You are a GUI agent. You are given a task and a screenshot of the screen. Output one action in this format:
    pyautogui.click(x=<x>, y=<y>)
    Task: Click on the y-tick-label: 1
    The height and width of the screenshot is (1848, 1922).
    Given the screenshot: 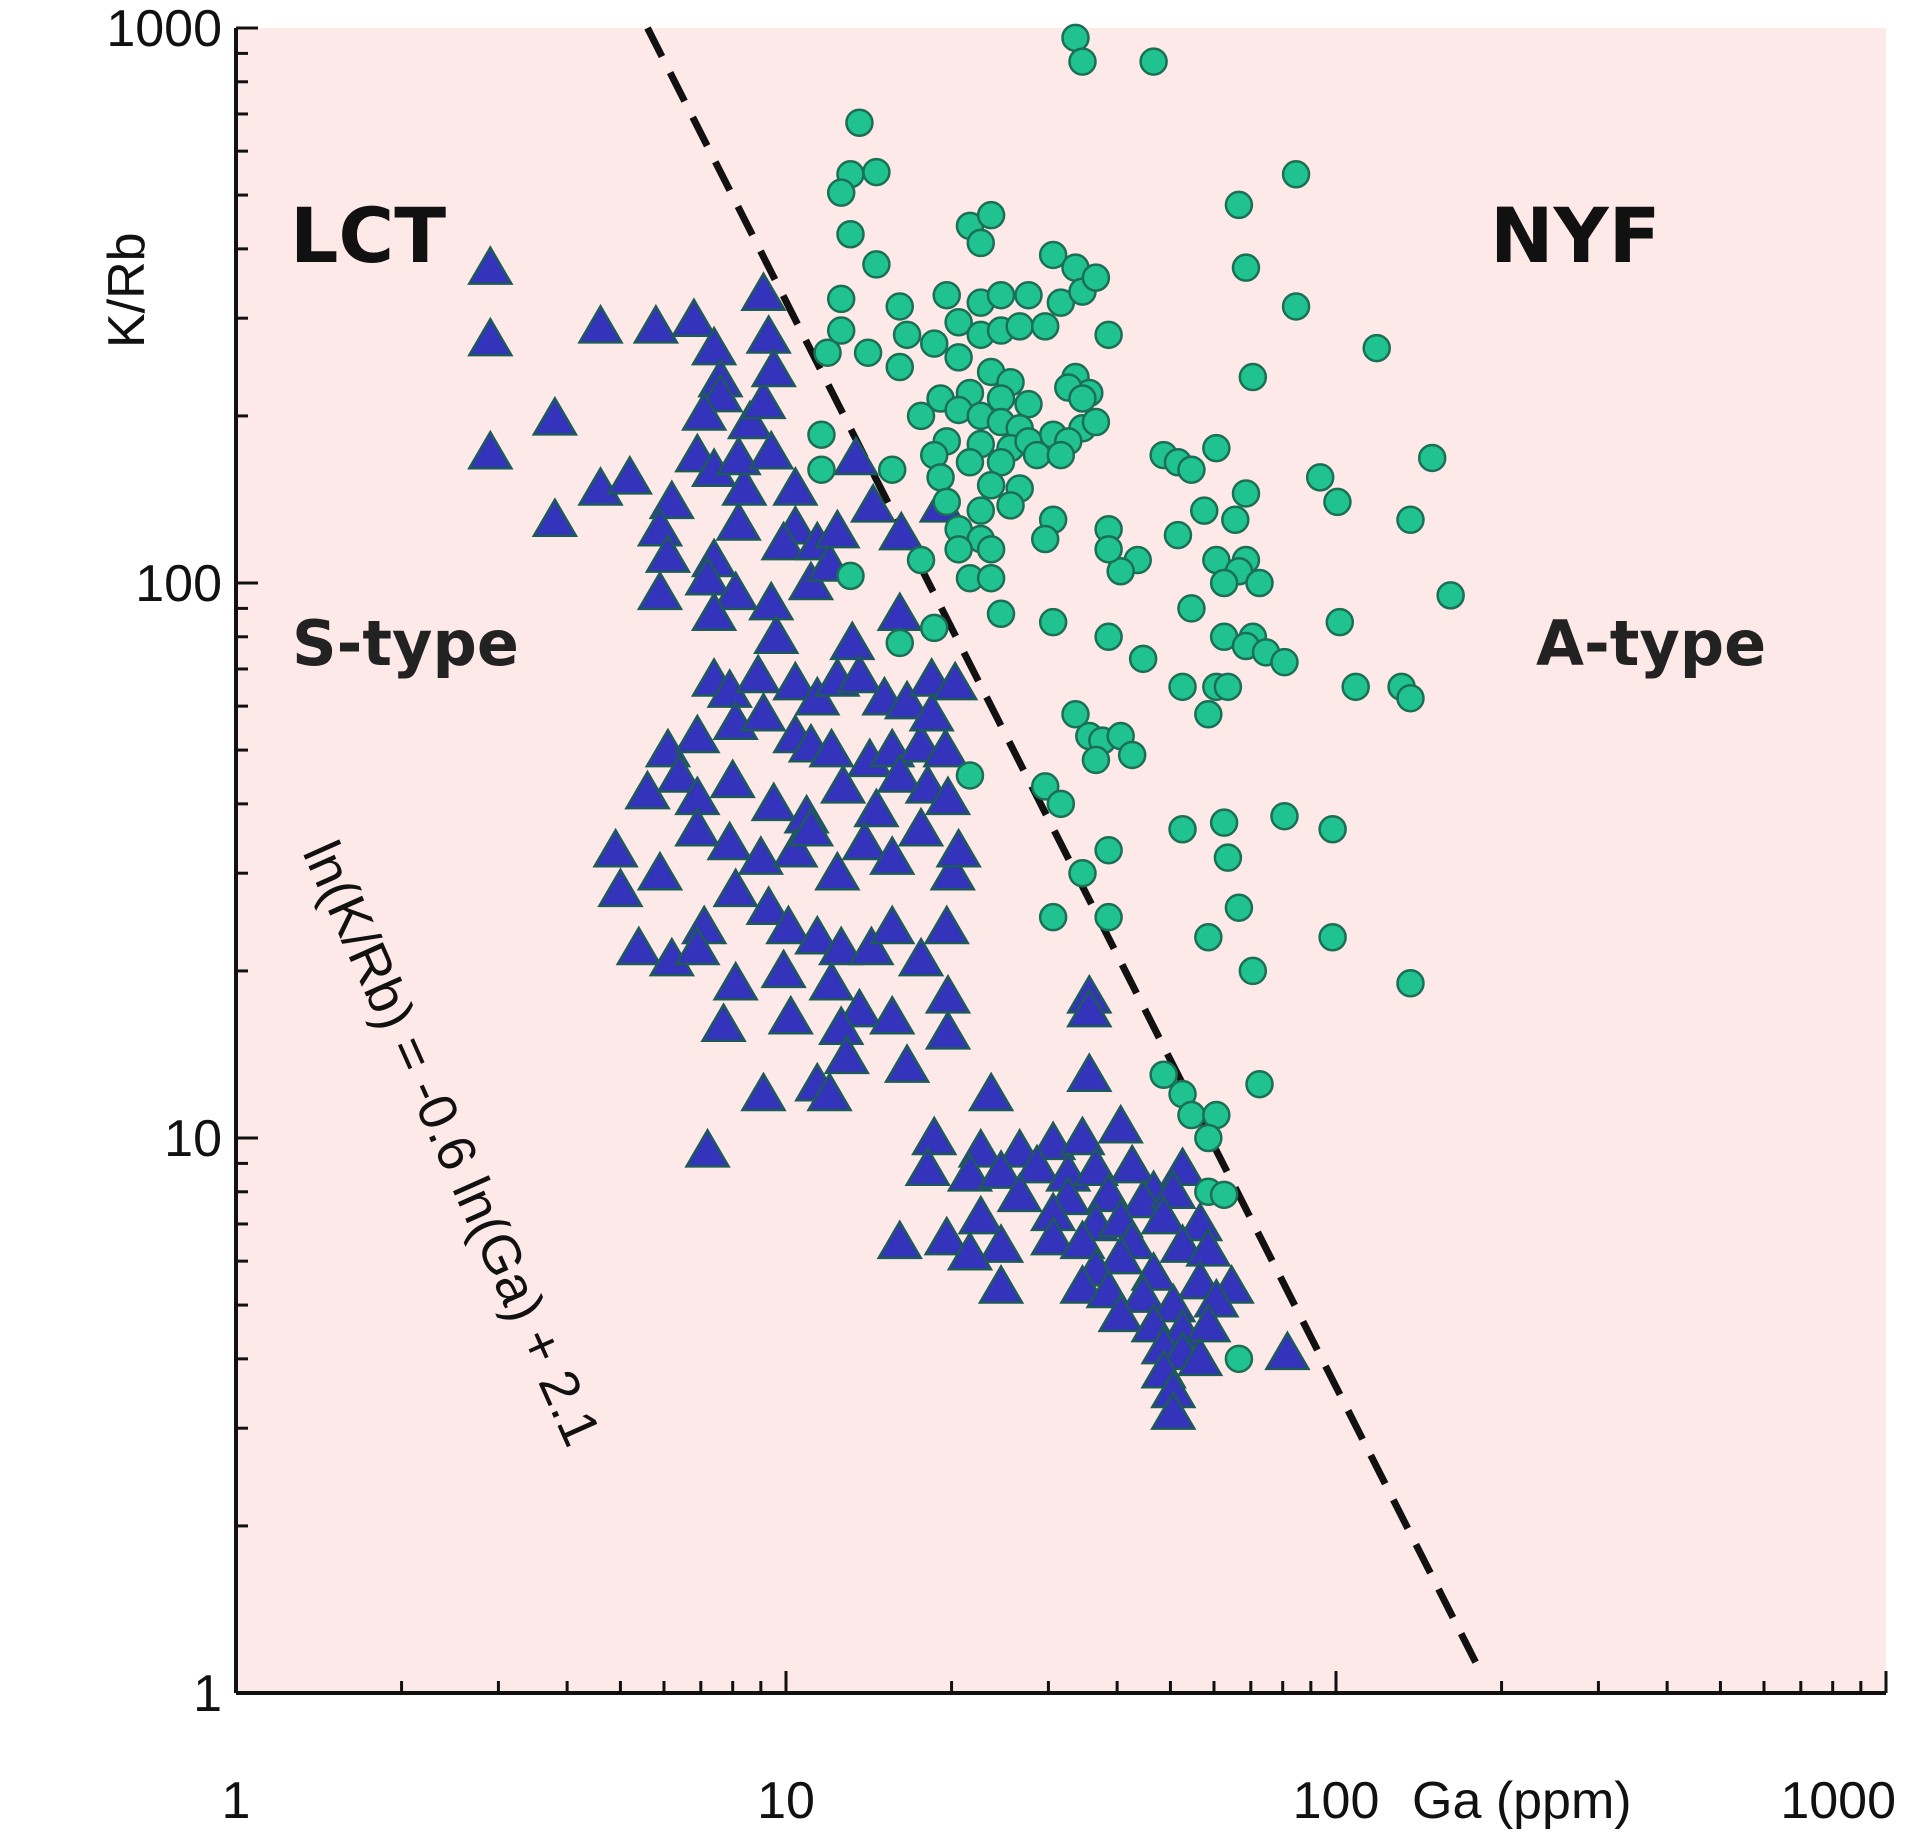 What is the action you would take?
    pyautogui.click(x=207, y=1694)
    